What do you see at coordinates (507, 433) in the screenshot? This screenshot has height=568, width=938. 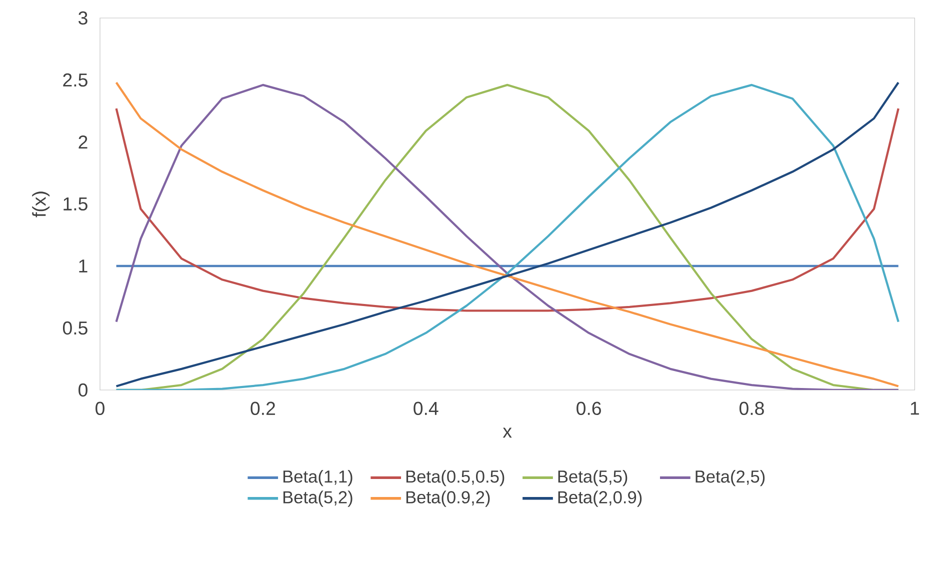 I see `x-axis-title: x` at bounding box center [507, 433].